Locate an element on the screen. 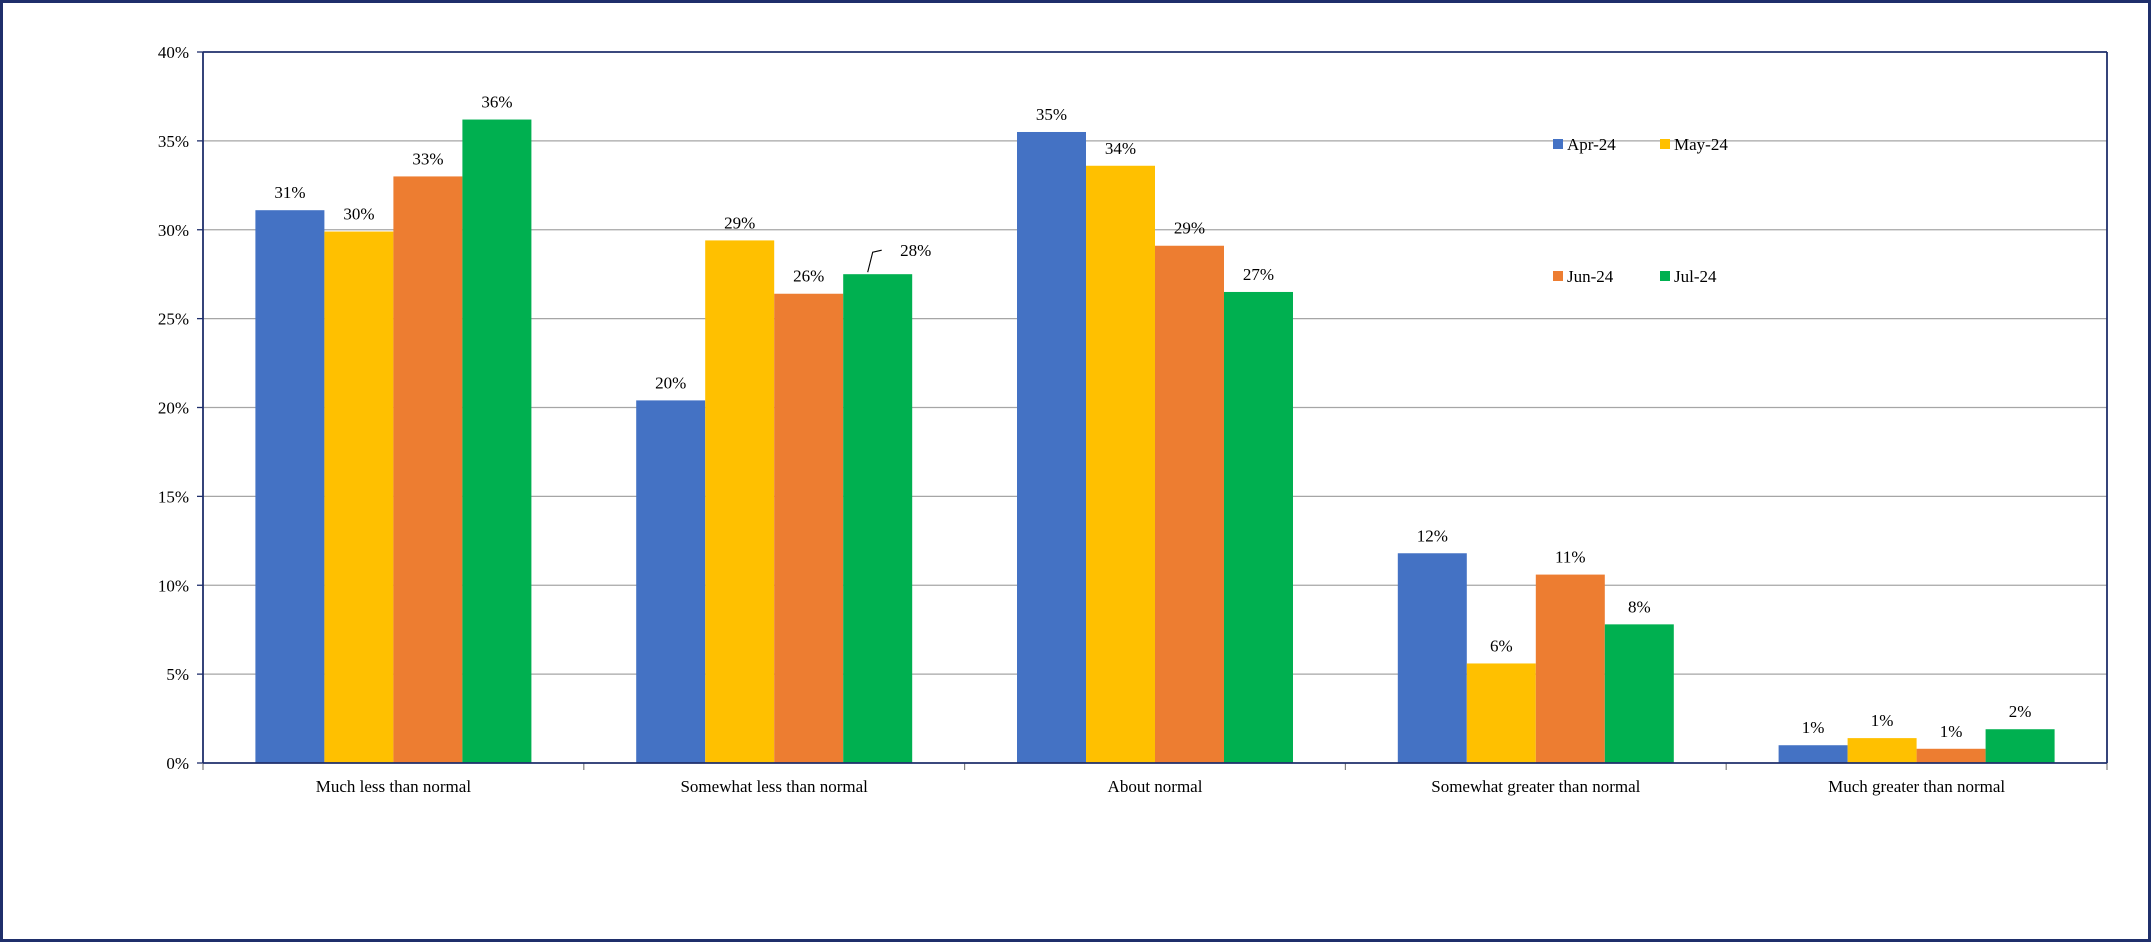  y-tick-label: 5% is located at coordinates (177, 674).